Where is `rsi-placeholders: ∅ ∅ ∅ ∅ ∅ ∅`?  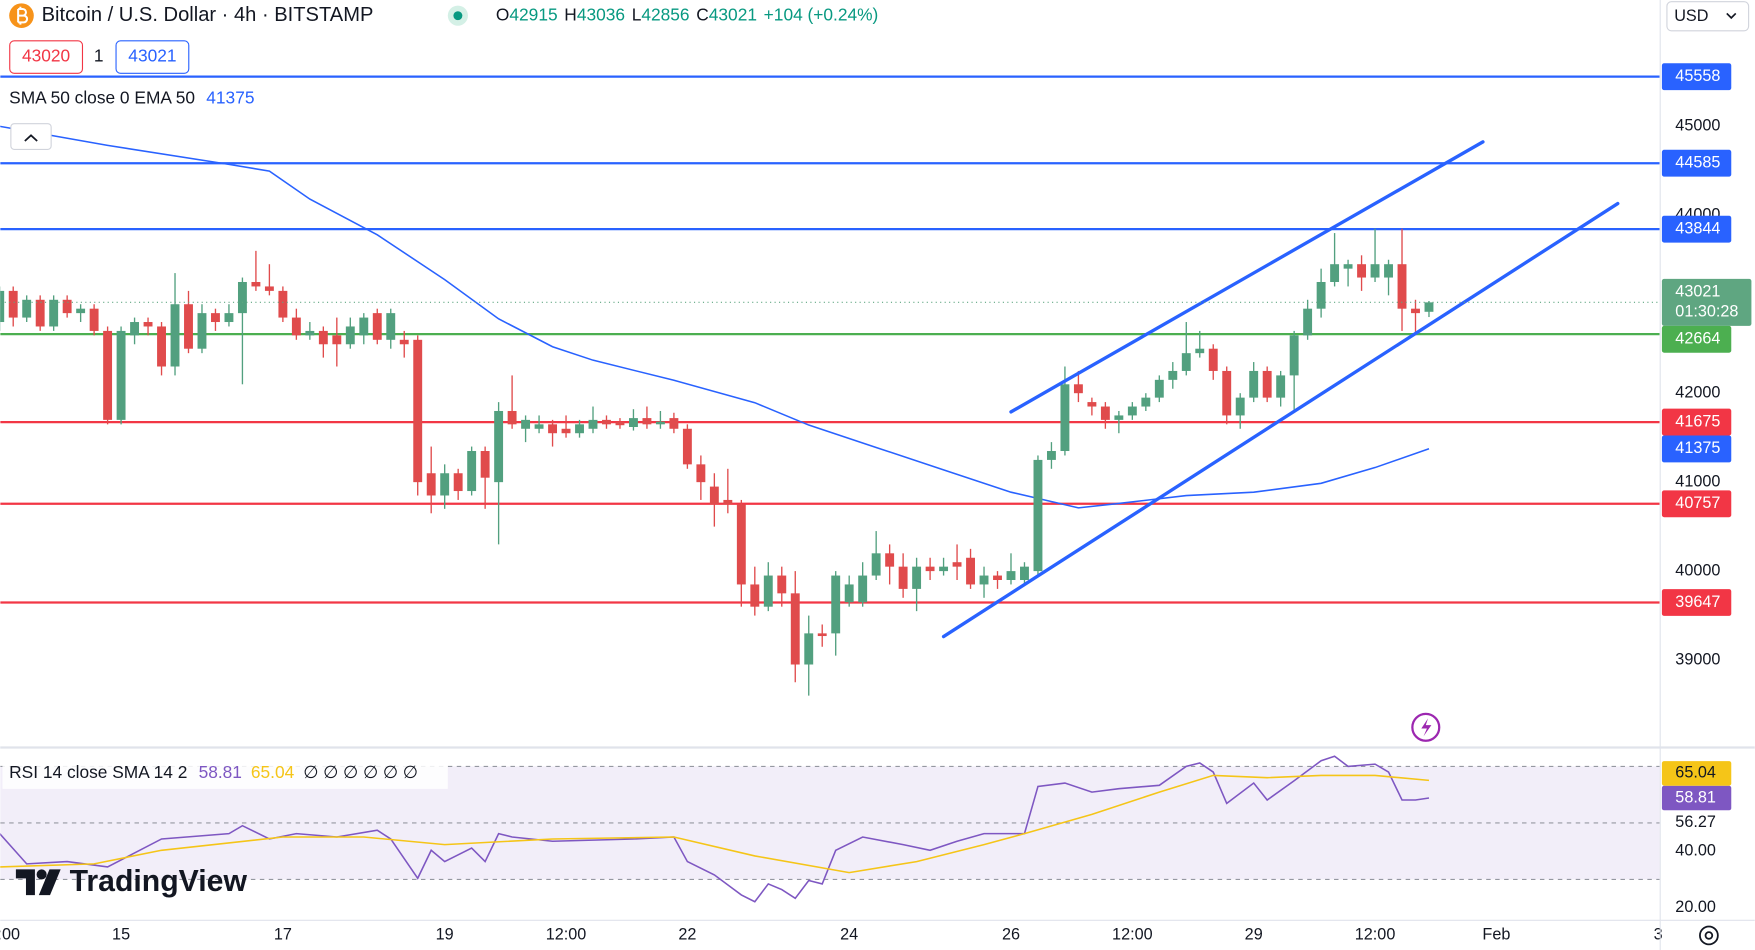 rsi-placeholders: ∅ ∅ ∅ ∅ ∅ ∅ is located at coordinates (360, 772).